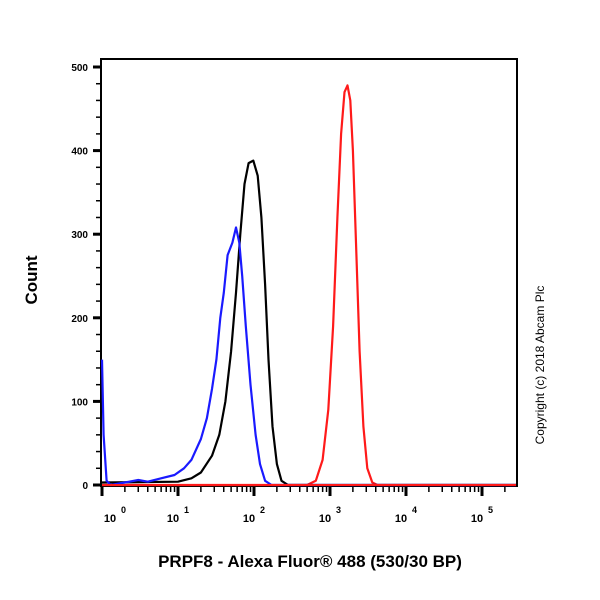  I want to click on y-axis: 0 100 200 300 400 500, so click(86, 277).